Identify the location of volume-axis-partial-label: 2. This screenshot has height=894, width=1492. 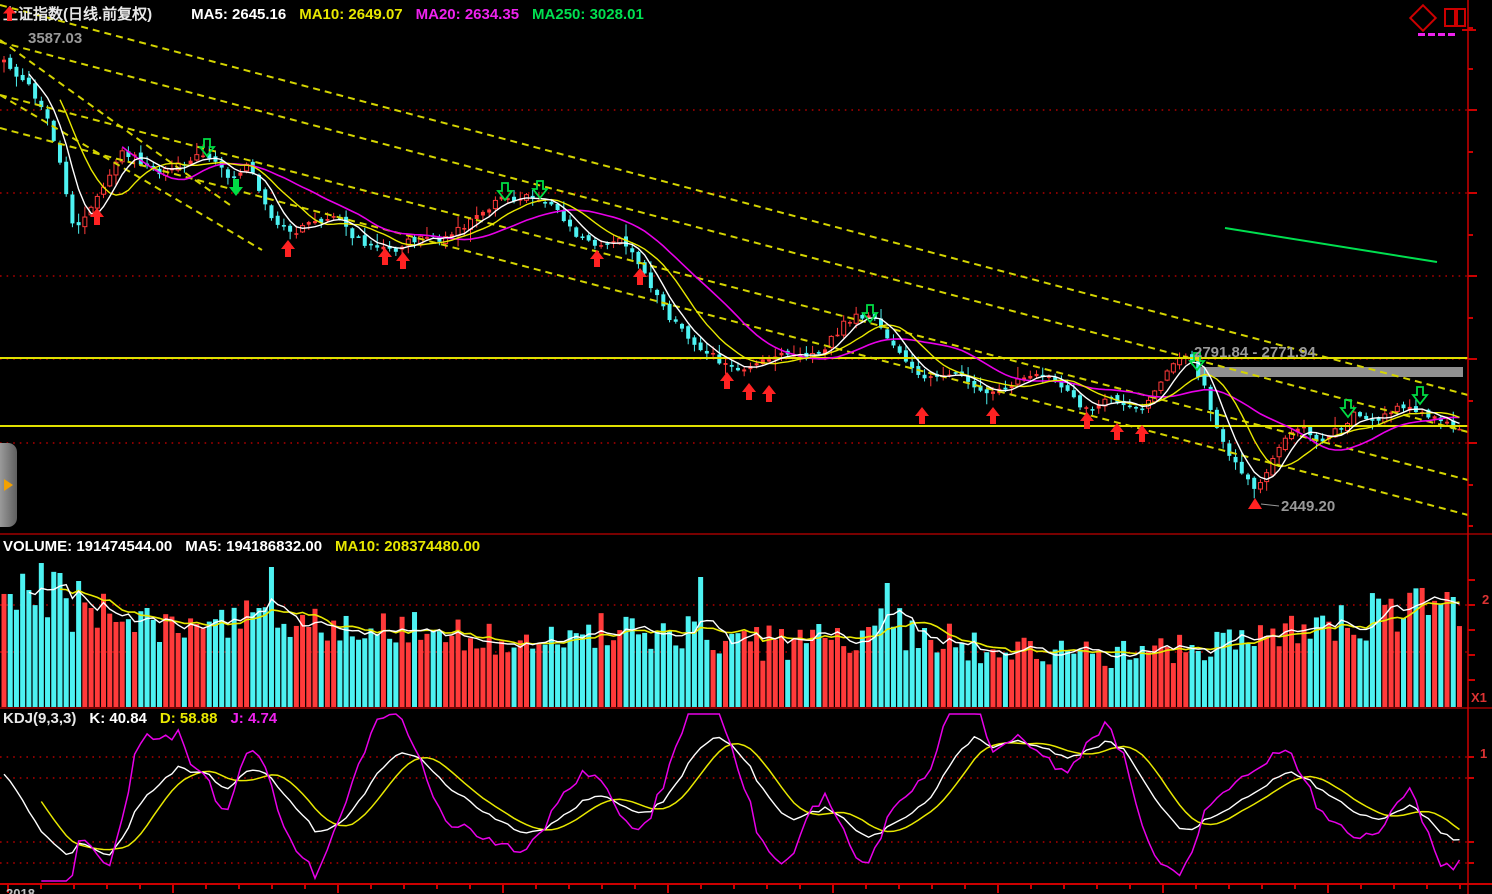
(1486, 599).